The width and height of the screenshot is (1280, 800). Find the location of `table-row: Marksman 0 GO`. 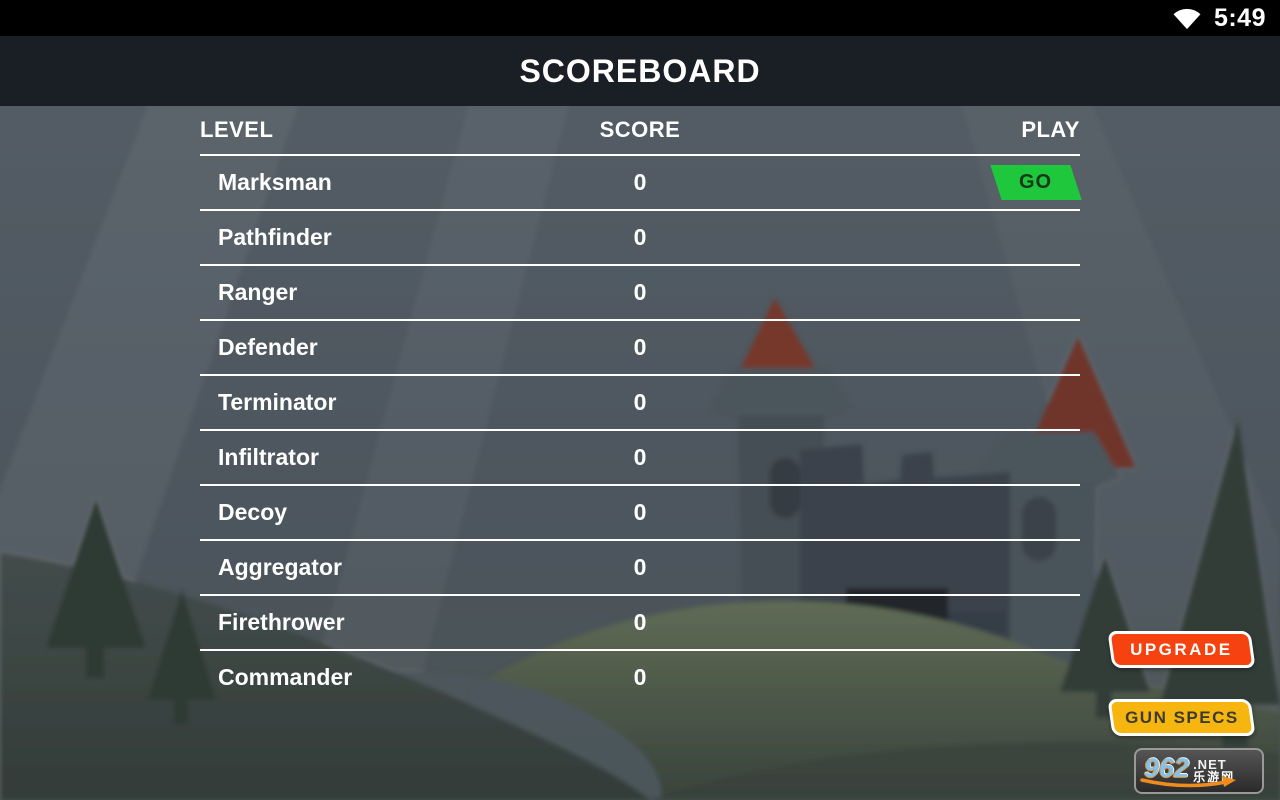

table-row: Marksman 0 GO is located at coordinates (641, 183).